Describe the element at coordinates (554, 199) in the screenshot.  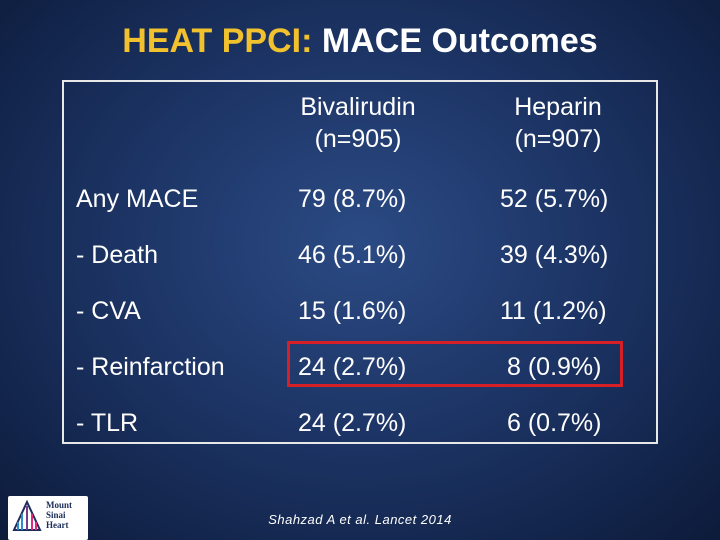
I see `cell-heparin-any-mace: 52 (5.7%)` at that location.